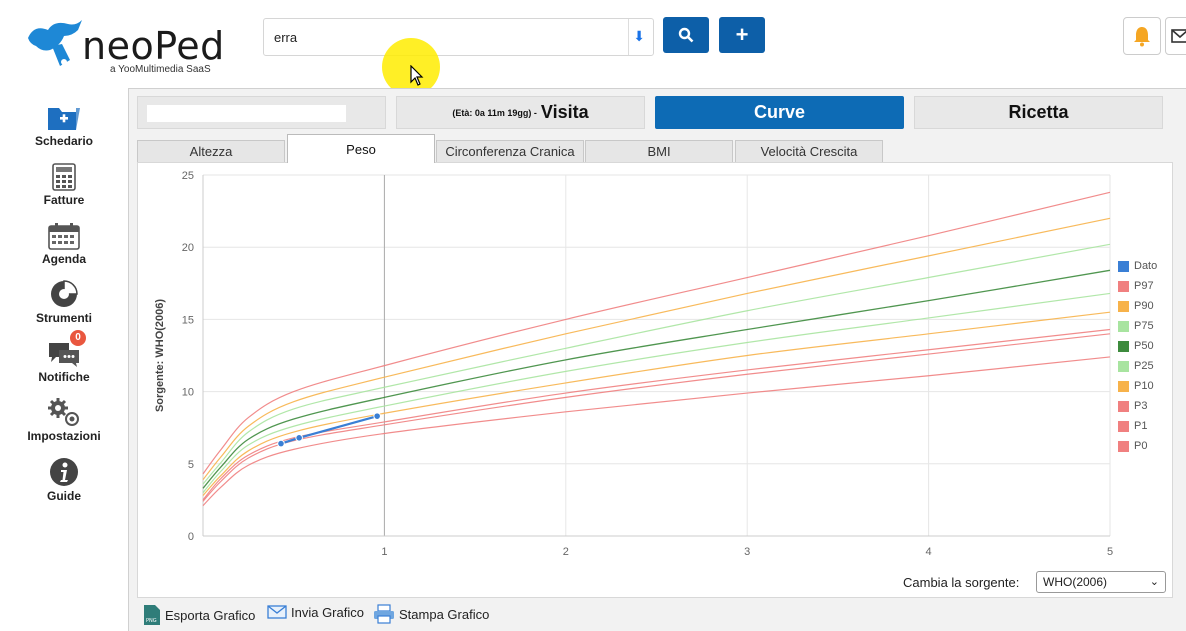 The image size is (1186, 631). What do you see at coordinates (63, 412) in the screenshot?
I see `gears-icon` at bounding box center [63, 412].